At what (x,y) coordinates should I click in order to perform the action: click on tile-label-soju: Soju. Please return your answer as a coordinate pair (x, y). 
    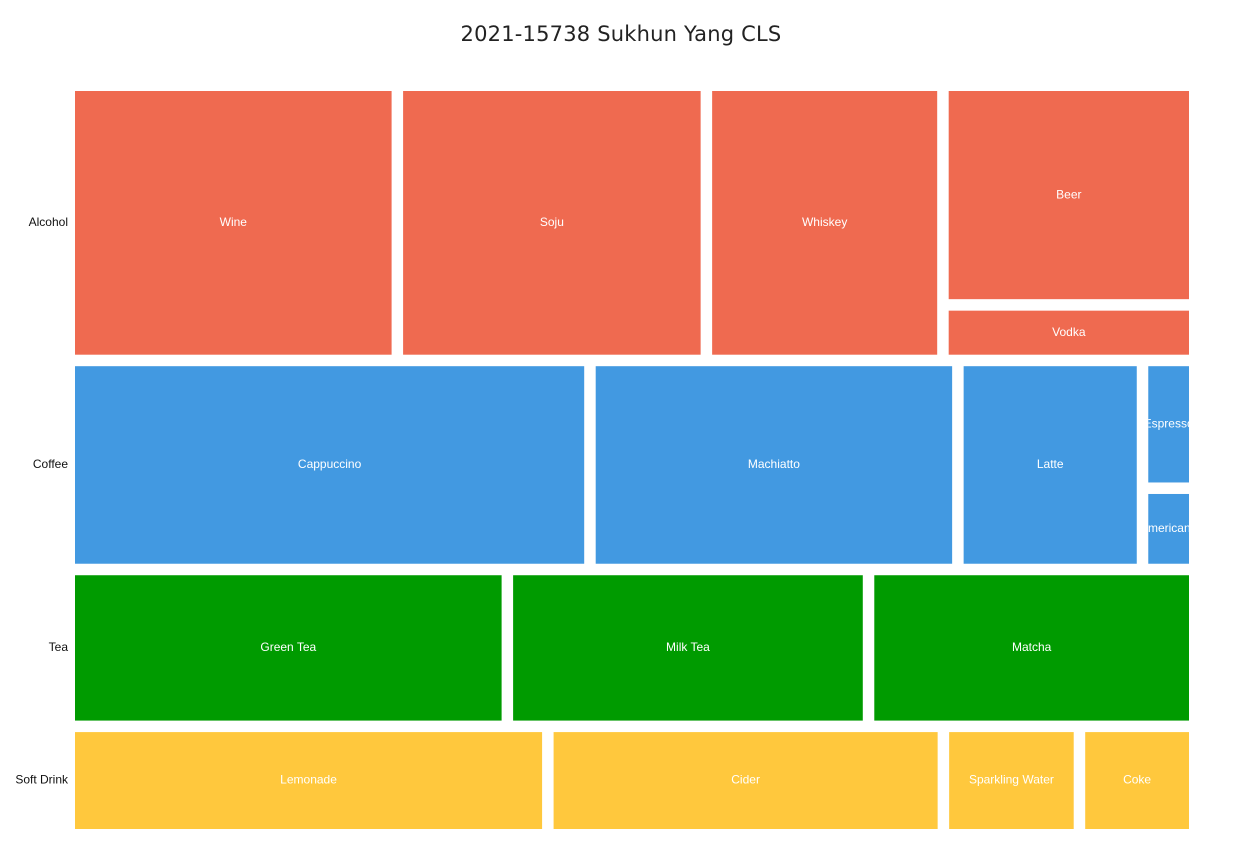
    Looking at the image, I should click on (552, 222).